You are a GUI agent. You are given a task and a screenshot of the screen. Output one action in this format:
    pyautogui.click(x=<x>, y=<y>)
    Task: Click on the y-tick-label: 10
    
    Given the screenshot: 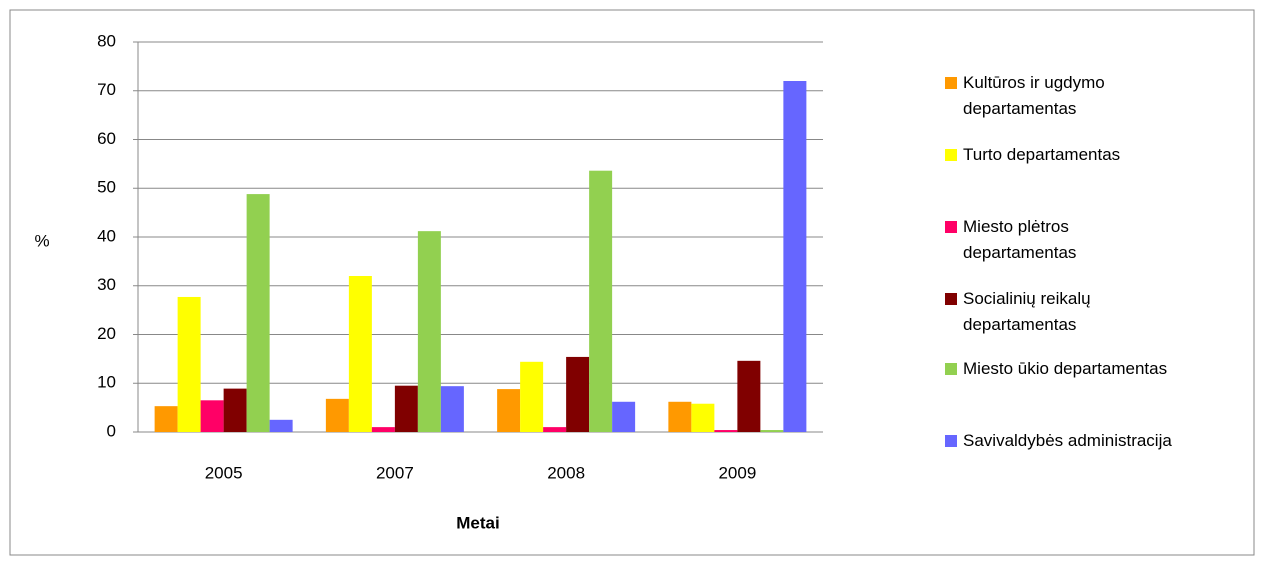 What is the action you would take?
    pyautogui.click(x=106, y=382)
    